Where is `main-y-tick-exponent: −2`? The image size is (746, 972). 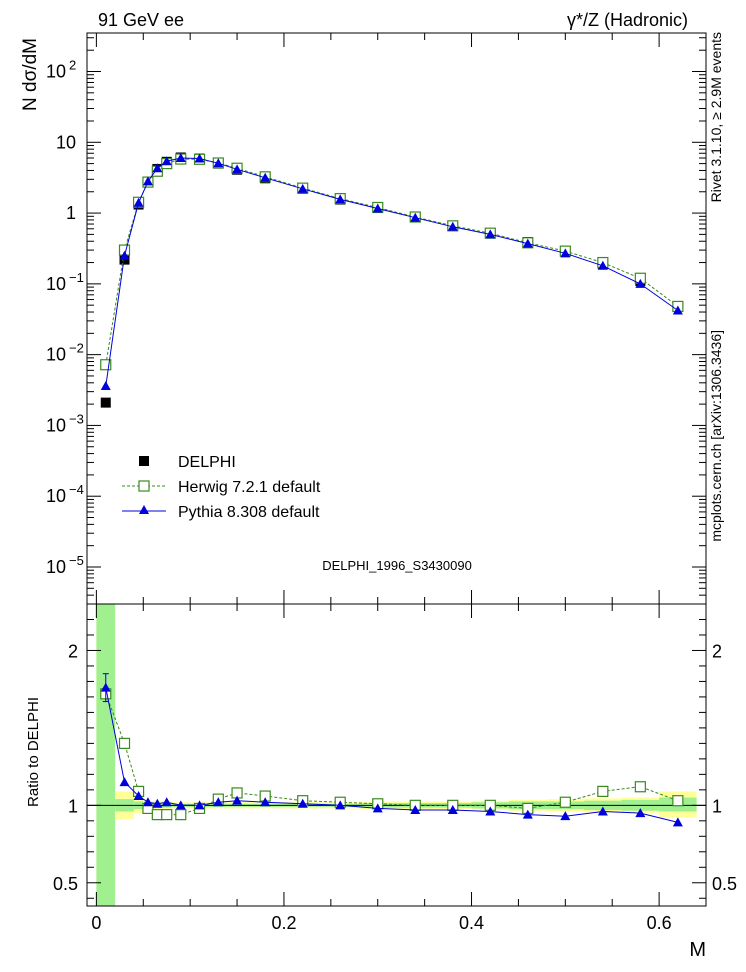
main-y-tick-exponent: −2 is located at coordinates (76, 348).